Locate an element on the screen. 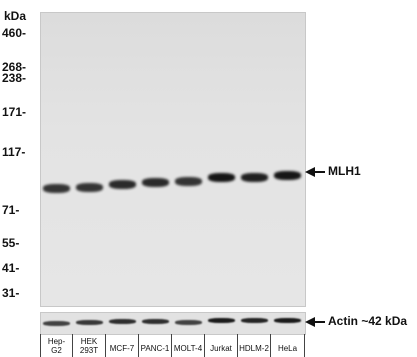  lane-label-line: G2 is located at coordinates (56, 350).